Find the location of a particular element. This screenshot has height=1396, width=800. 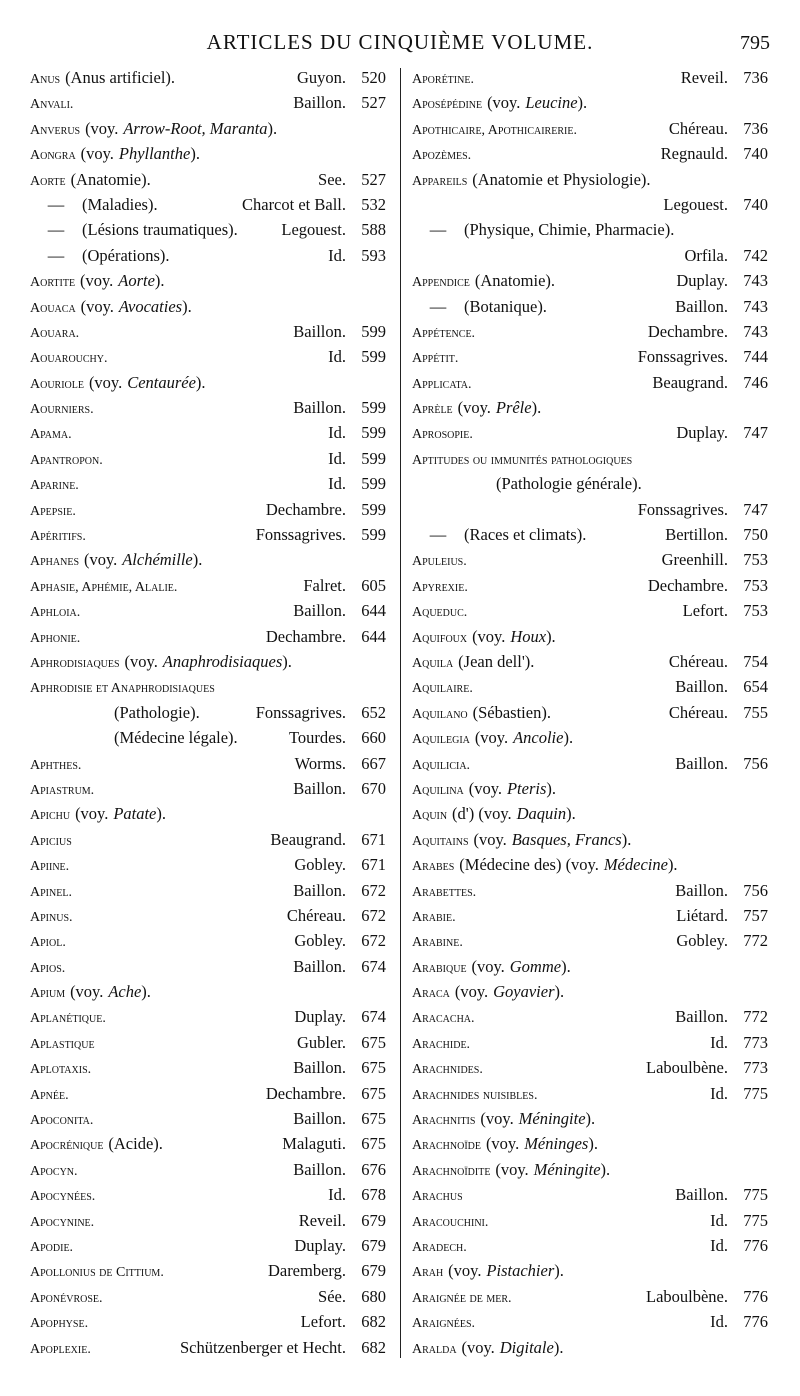

index-entry: Apichu (voy. Patate). is located at coordinates (208, 813).